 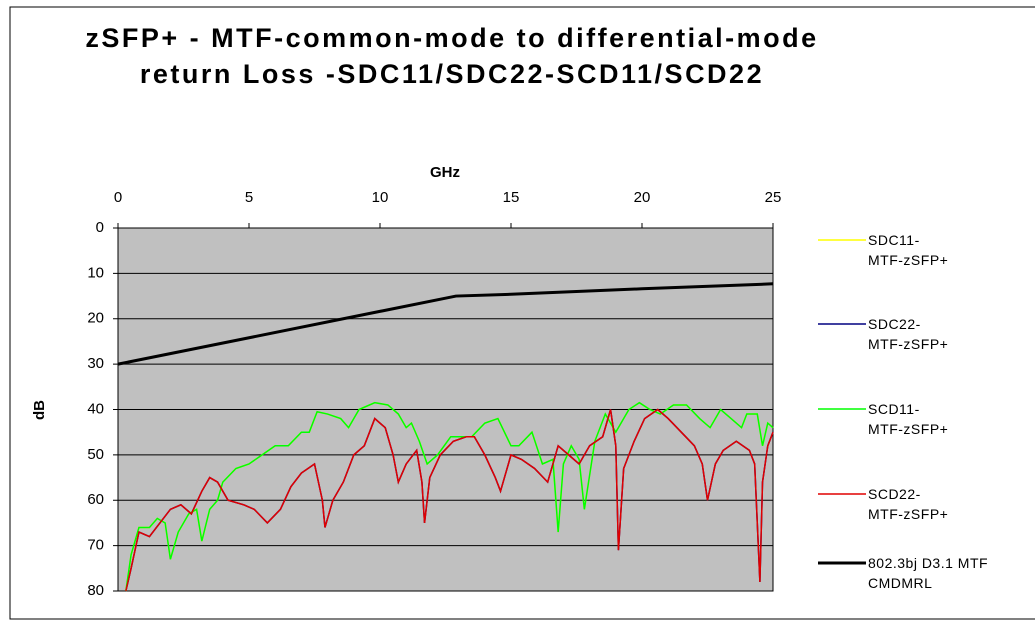 I want to click on x-tick-label: 5, so click(x=249, y=197).